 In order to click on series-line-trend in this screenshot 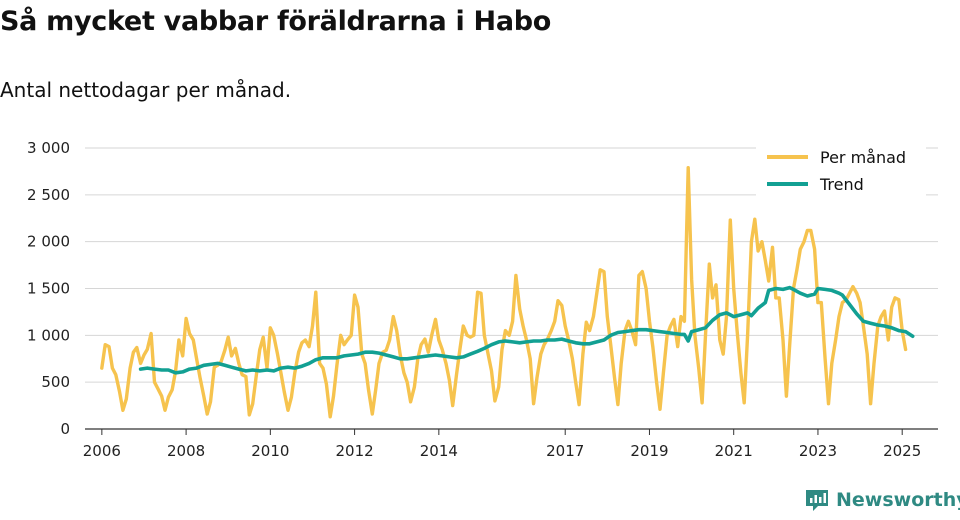, I will do `click(526, 330)`.